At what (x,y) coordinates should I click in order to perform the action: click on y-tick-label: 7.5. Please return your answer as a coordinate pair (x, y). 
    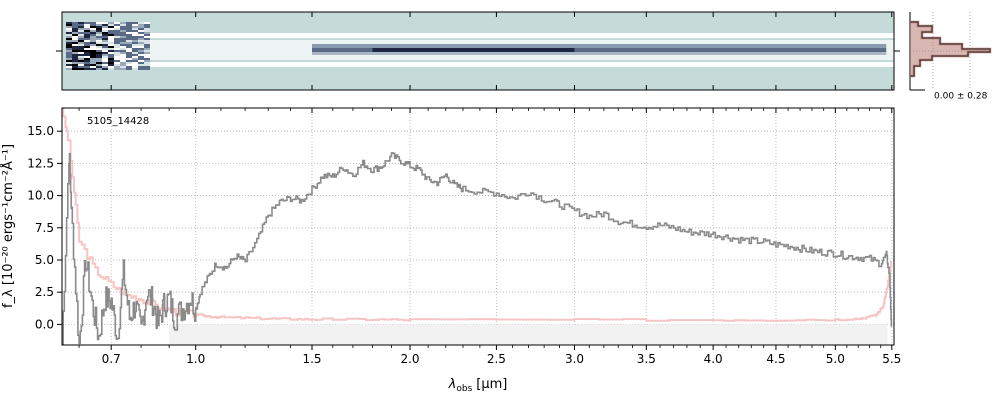
    Looking at the image, I should click on (44, 228).